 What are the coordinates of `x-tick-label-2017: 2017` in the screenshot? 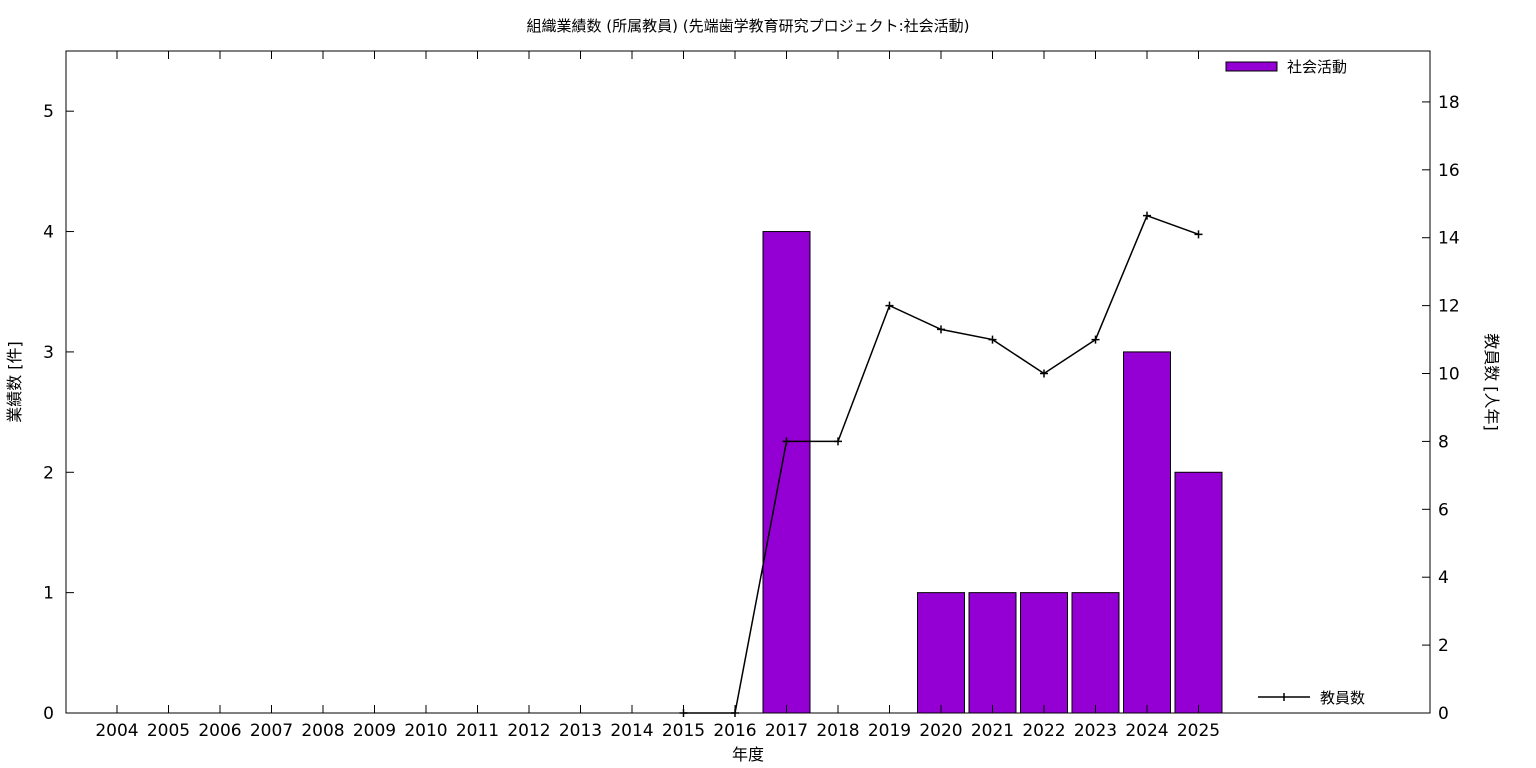 It's located at (786, 731).